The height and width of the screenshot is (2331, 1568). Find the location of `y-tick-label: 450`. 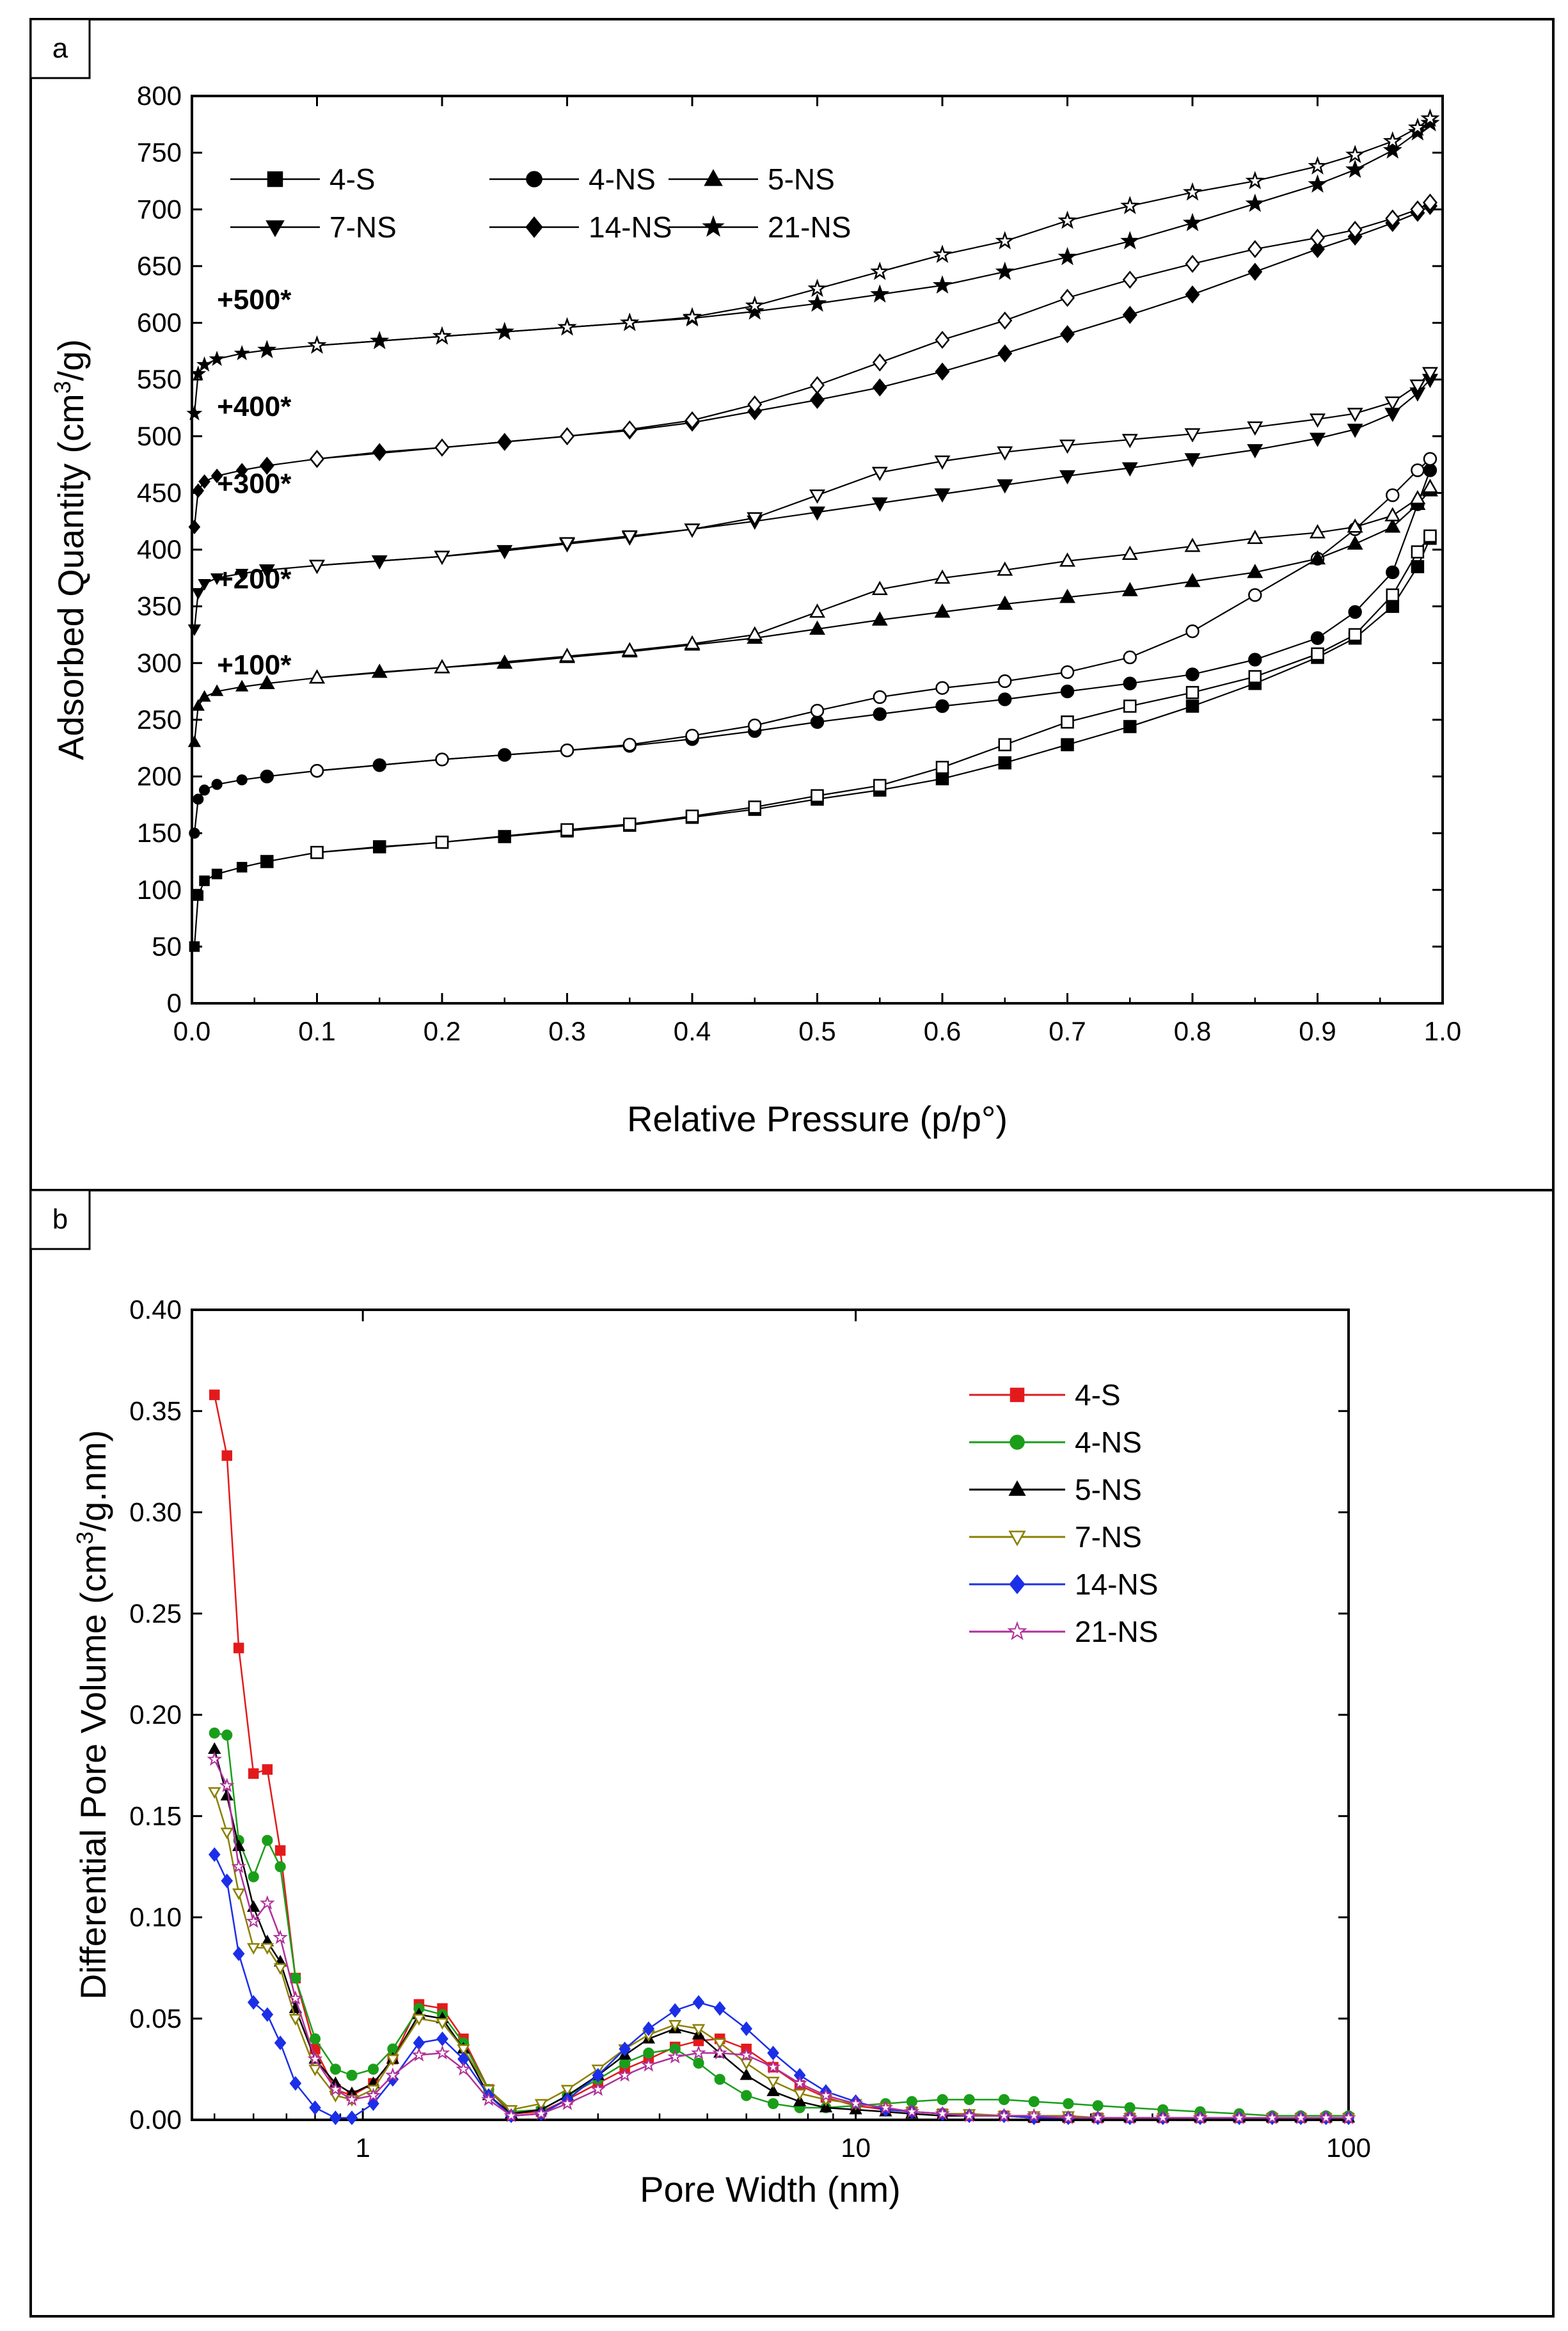

y-tick-label: 450 is located at coordinates (159, 492).